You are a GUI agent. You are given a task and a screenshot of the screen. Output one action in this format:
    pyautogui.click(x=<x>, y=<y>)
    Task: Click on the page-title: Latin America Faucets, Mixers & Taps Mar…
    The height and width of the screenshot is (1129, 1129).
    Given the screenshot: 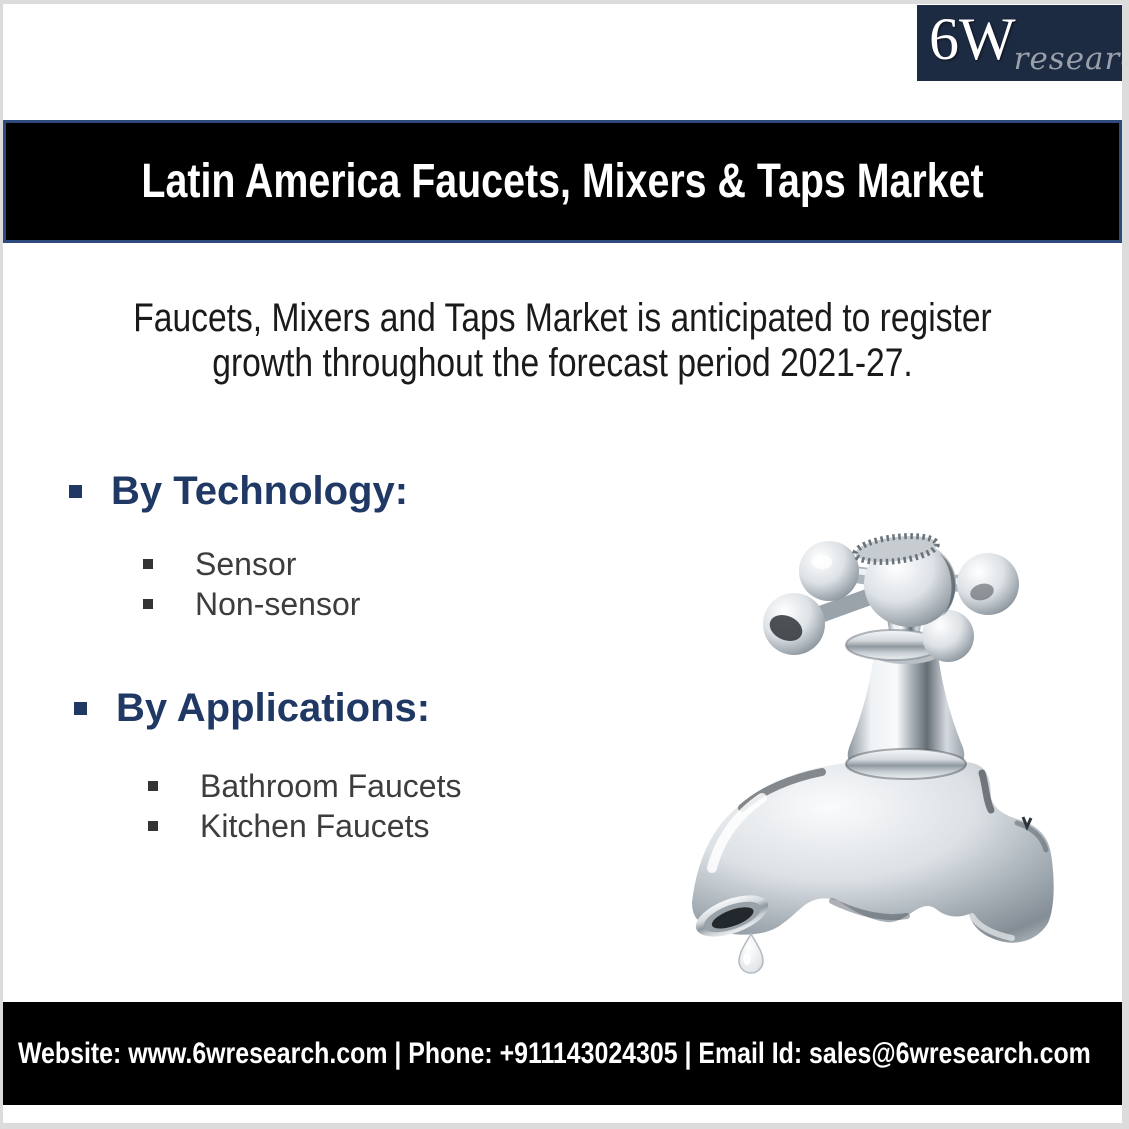 What is the action you would take?
    pyautogui.click(x=562, y=181)
    